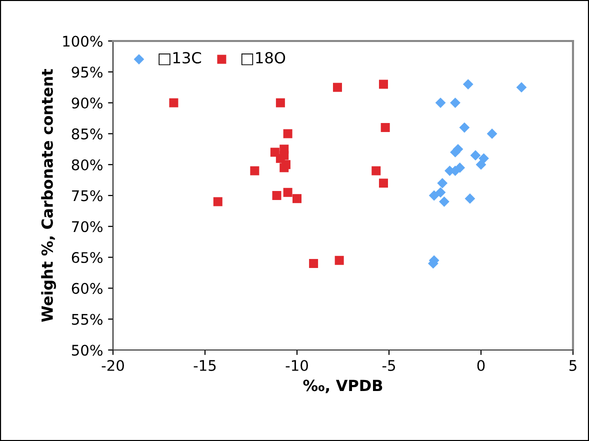 This screenshot has width=589, height=441. Describe the element at coordinates (82, 41) in the screenshot. I see `y-tick-label: 100%` at that location.